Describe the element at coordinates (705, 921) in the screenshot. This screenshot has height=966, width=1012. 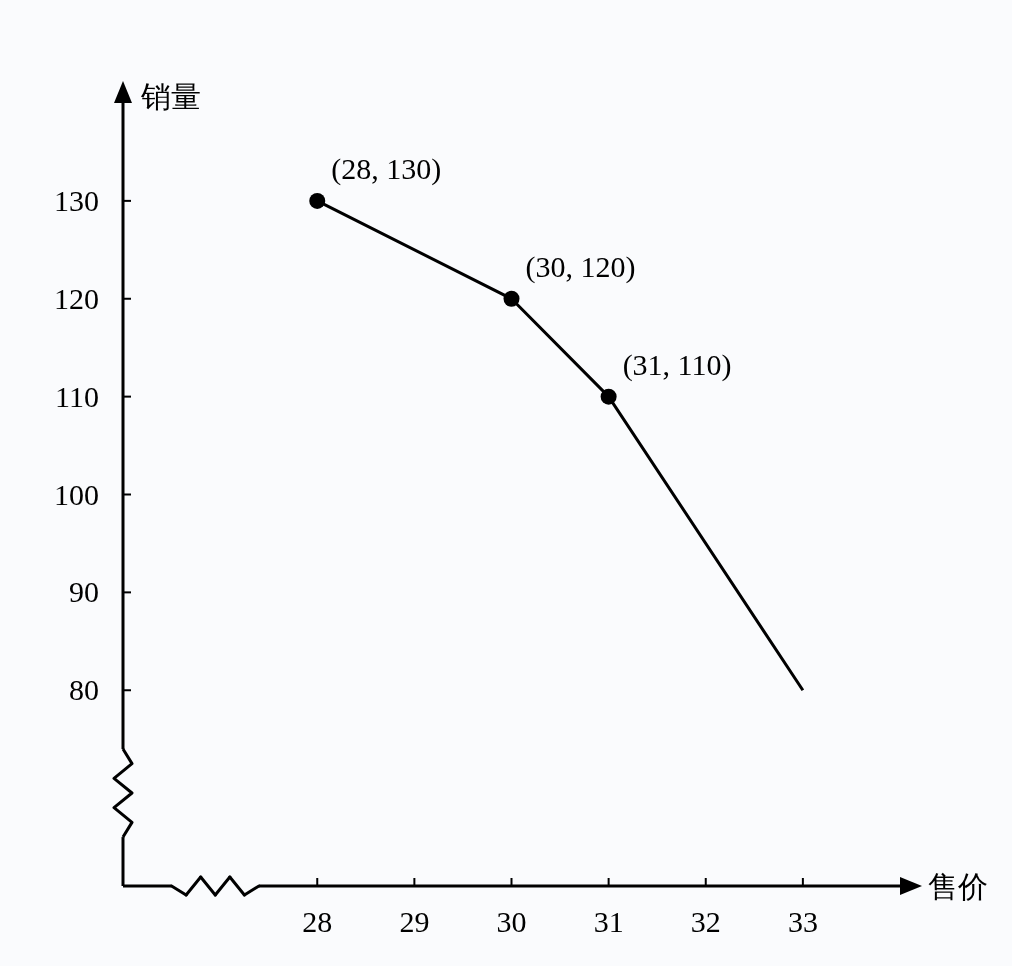
I see `x-tick-label: 32` at that location.